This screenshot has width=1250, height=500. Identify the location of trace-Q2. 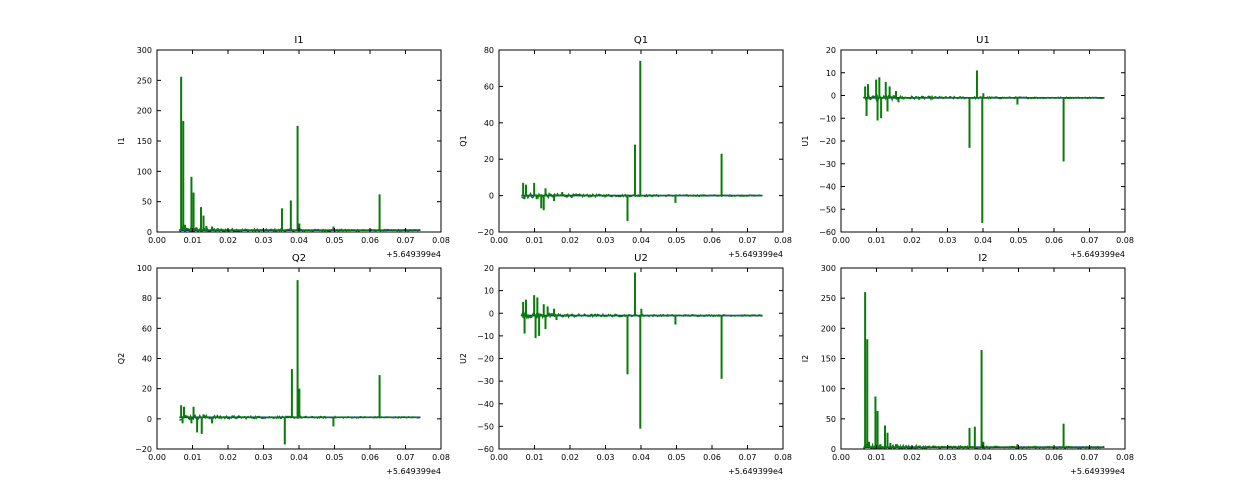
(300, 417).